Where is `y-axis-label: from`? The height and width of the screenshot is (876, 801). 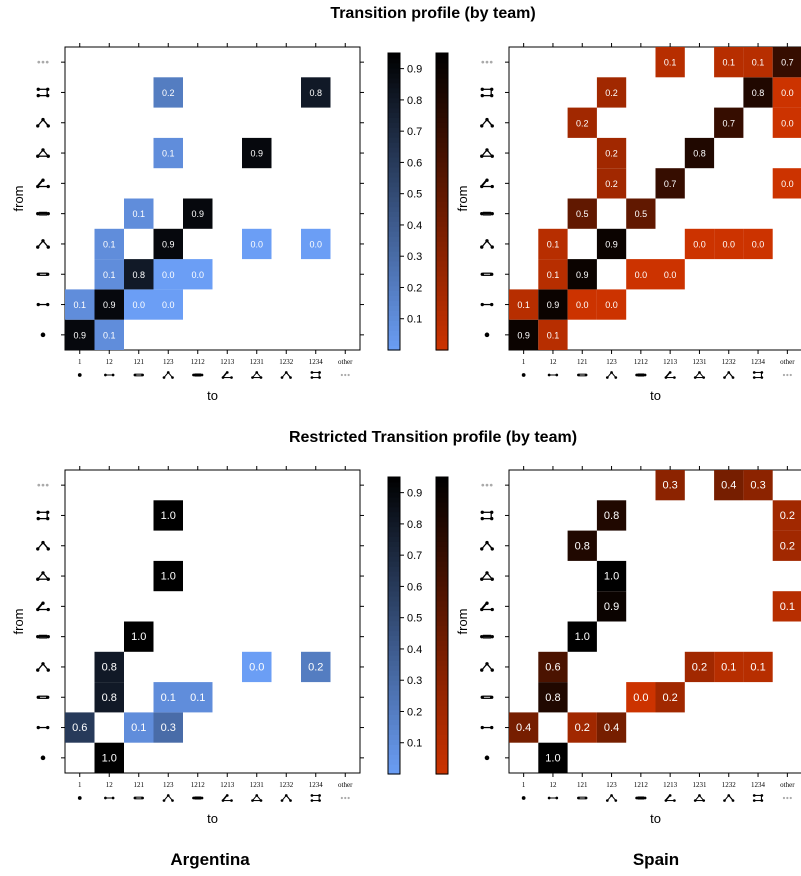
y-axis-label: from is located at coordinates (18, 622).